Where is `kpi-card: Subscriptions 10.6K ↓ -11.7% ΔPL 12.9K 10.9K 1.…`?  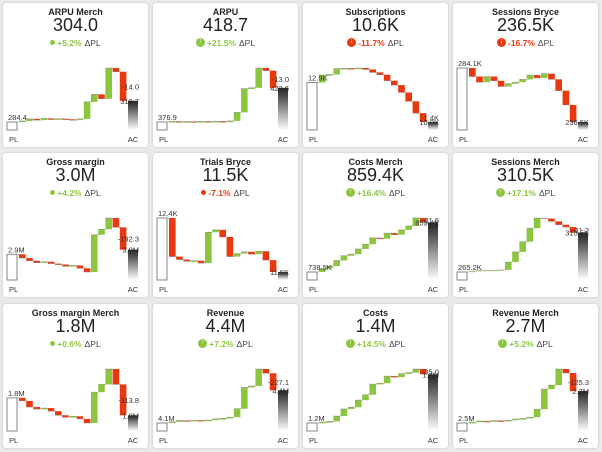
kpi-card: Subscriptions 10.6K ↓ -11.7% ΔPL 12.9K 10.9K 1.… is located at coordinates (375, 75).